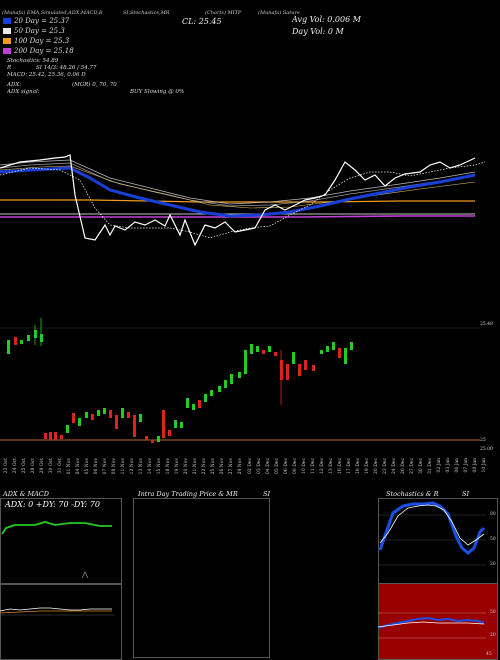 The image size is (500, 660). I want to click on rsi-chart, so click(432, 625).